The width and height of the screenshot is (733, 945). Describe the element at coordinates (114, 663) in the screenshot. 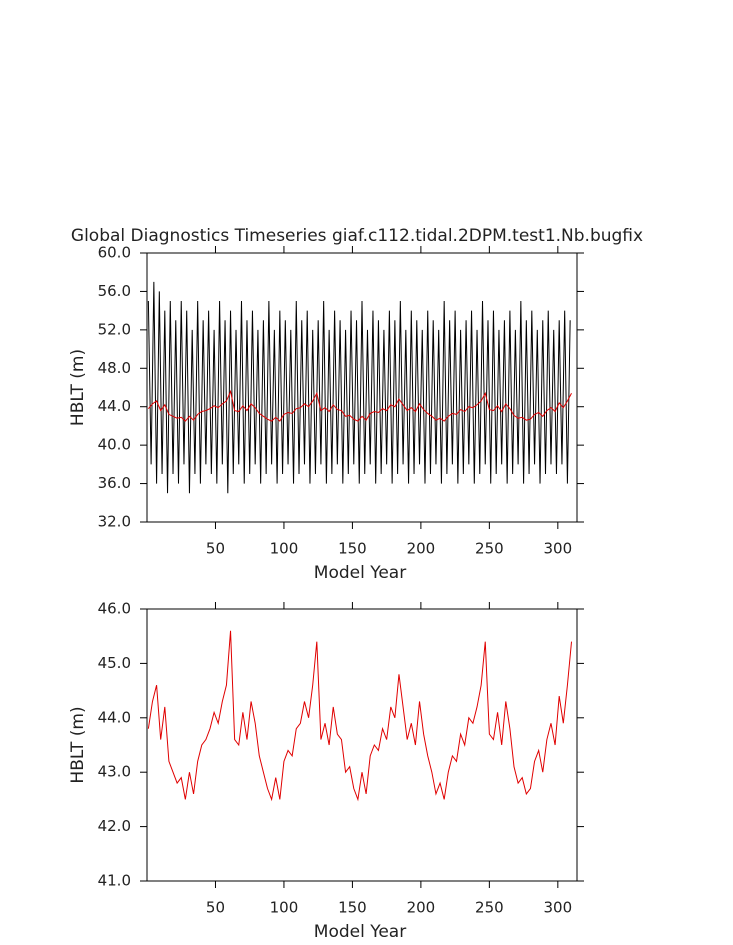

I see `y-tick-label: 45.0` at that location.